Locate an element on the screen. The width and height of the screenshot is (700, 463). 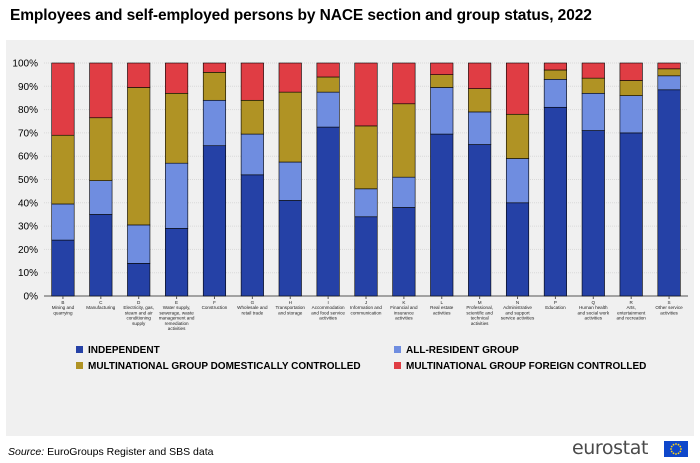
x-tick-label-line: conditioning is located at coordinates (138, 318).